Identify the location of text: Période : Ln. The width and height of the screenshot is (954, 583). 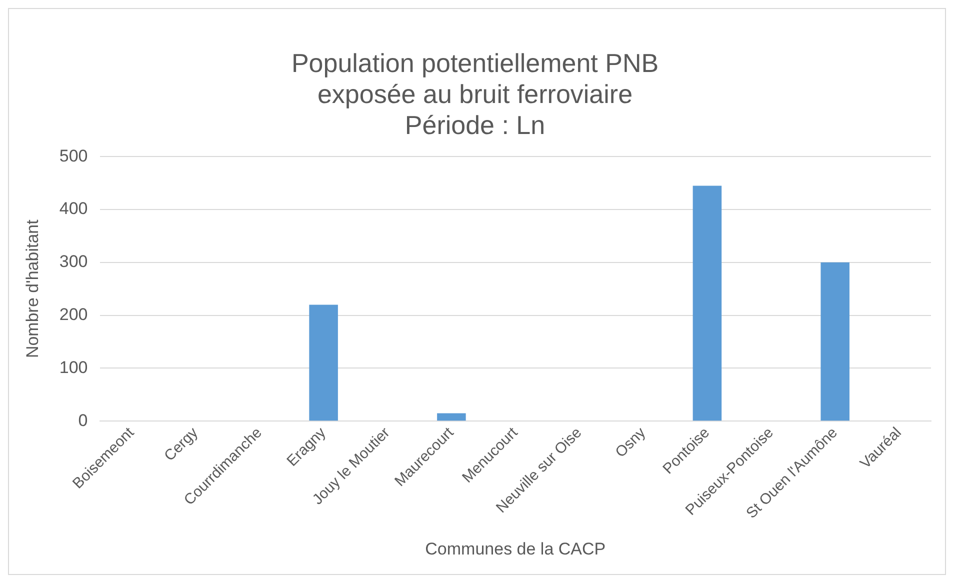
(475, 125).